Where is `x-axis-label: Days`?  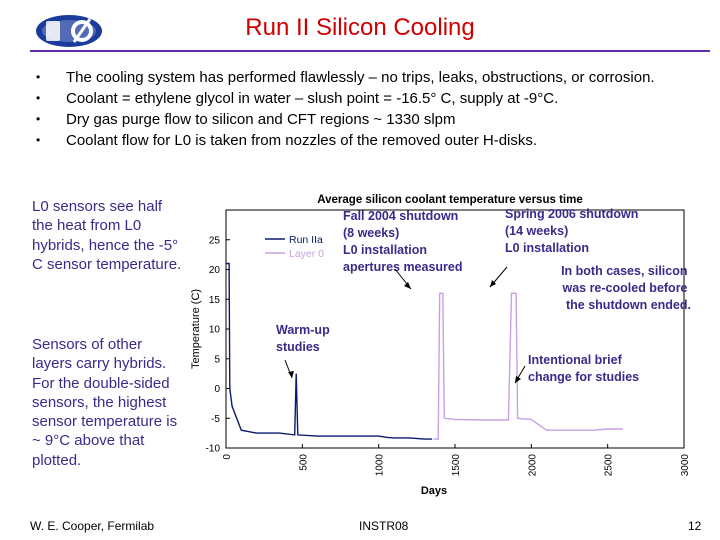
x-axis-label: Days is located at coordinates (434, 491).